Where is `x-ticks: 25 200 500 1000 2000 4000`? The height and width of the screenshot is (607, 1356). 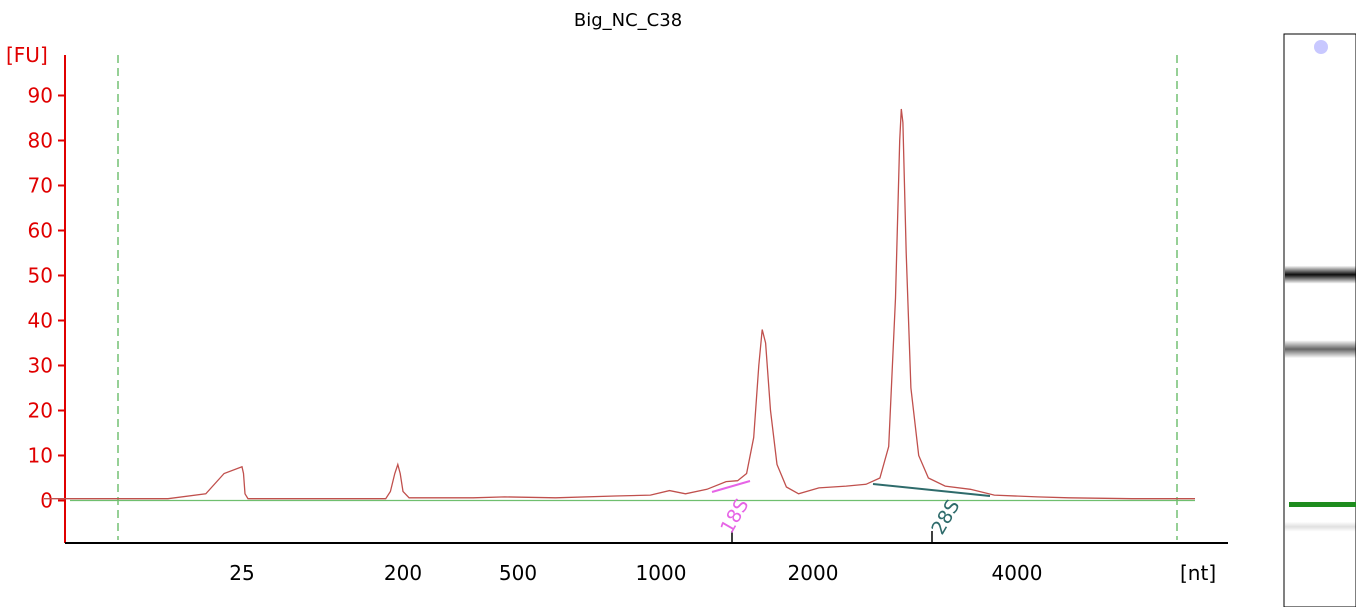
x-ticks: 25 200 500 1000 2000 4000 is located at coordinates (635, 558).